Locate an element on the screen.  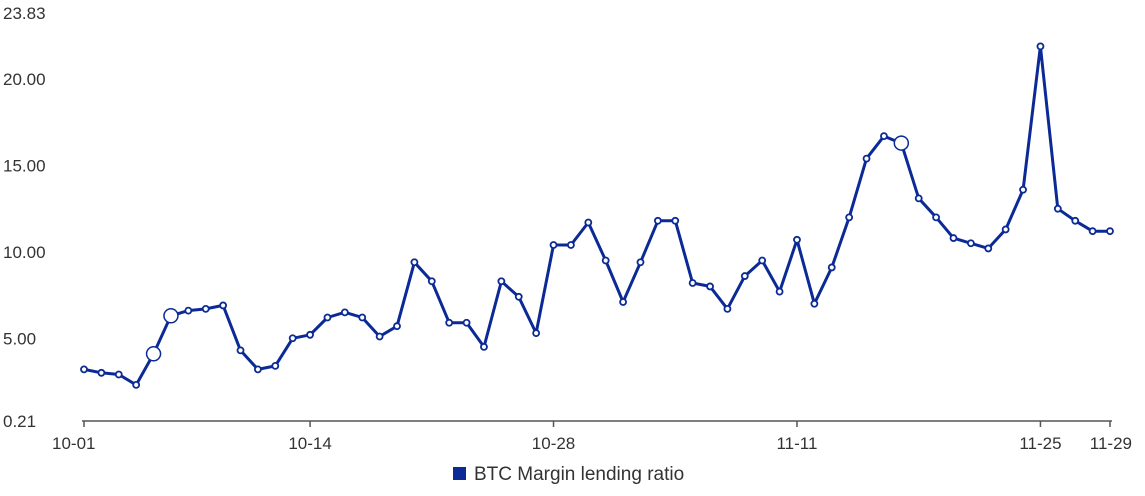
x-tick-label: 11-25 is located at coordinates (1040, 443).